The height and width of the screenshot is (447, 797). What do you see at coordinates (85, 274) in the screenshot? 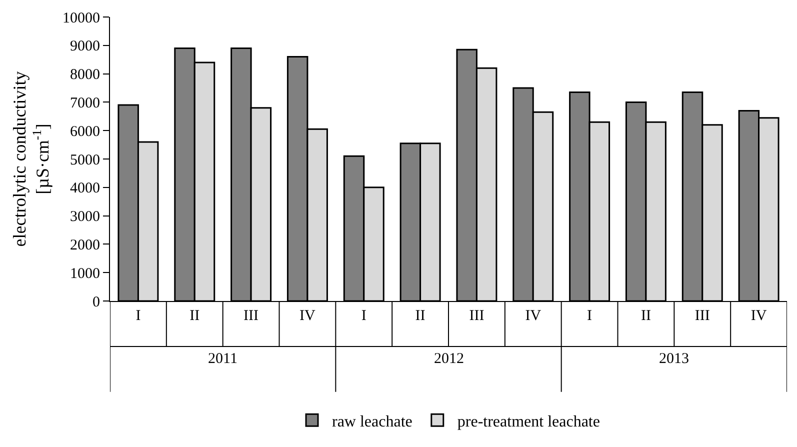
I see `y-tick-label: 1000` at bounding box center [85, 274].